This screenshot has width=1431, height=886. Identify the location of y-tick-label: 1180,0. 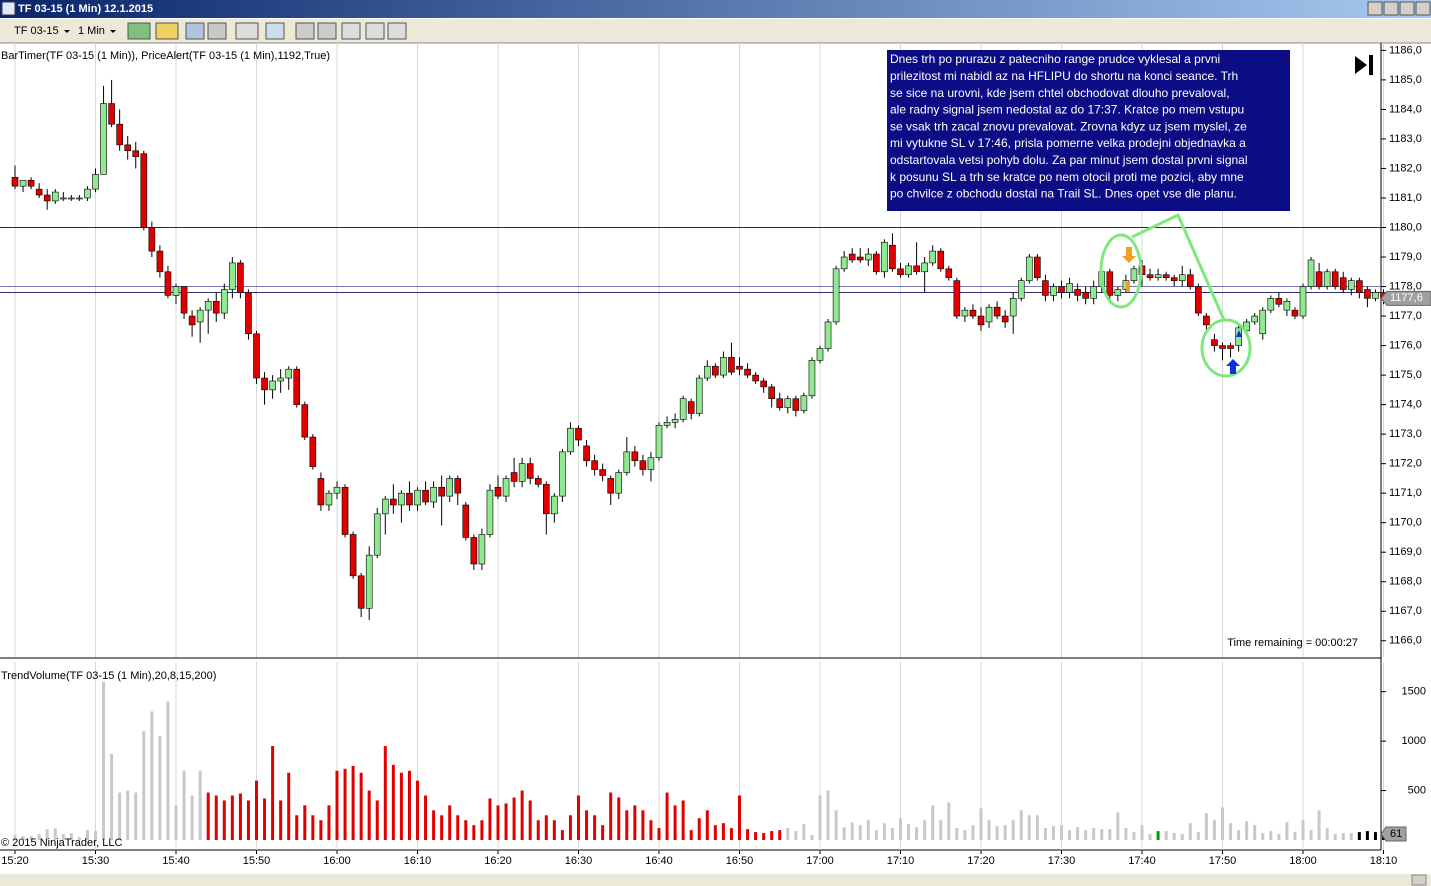
(1405, 227).